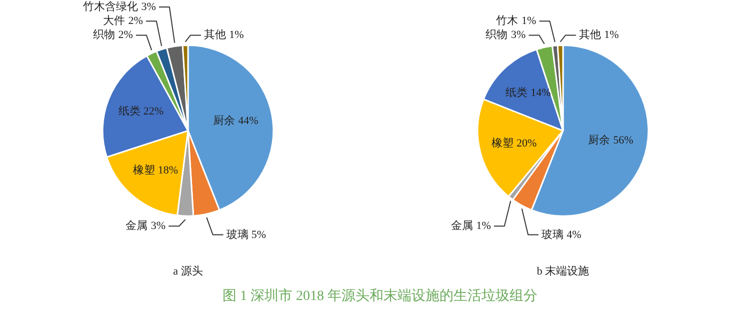 The width and height of the screenshot is (750, 326). What do you see at coordinates (168, 170) in the screenshot?
I see `data-label: 18%` at bounding box center [168, 170].